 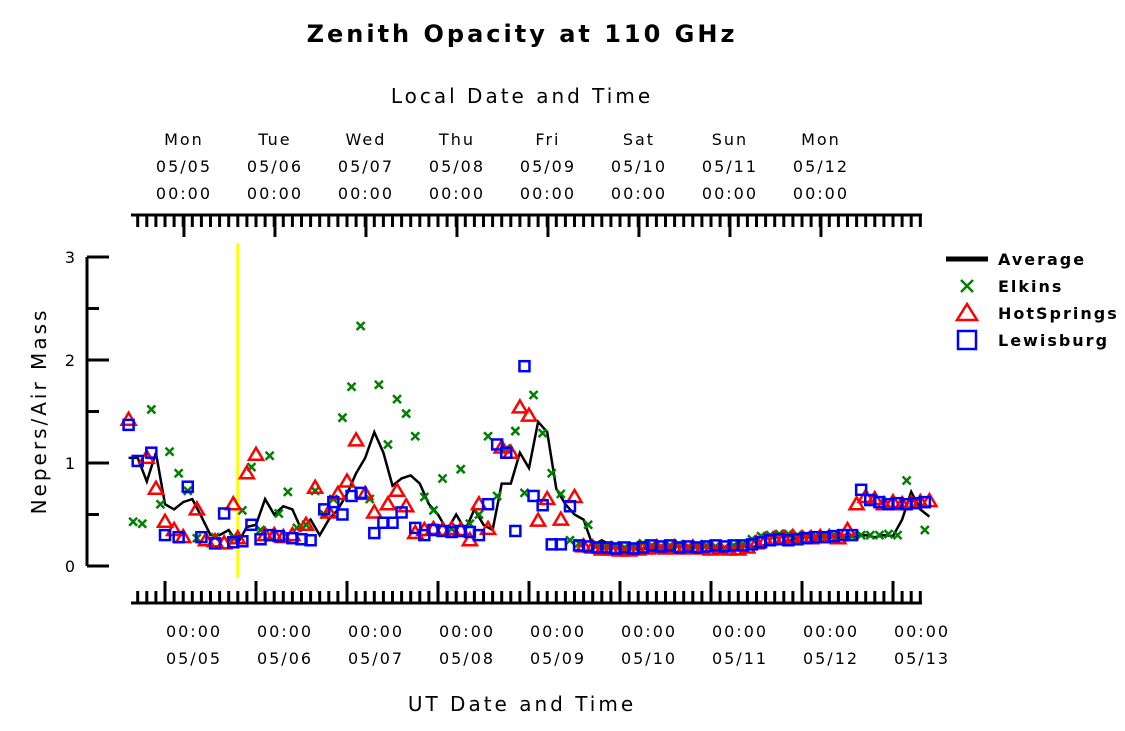 I want to click on top-tick-date: 05/09, so click(x=548, y=166).